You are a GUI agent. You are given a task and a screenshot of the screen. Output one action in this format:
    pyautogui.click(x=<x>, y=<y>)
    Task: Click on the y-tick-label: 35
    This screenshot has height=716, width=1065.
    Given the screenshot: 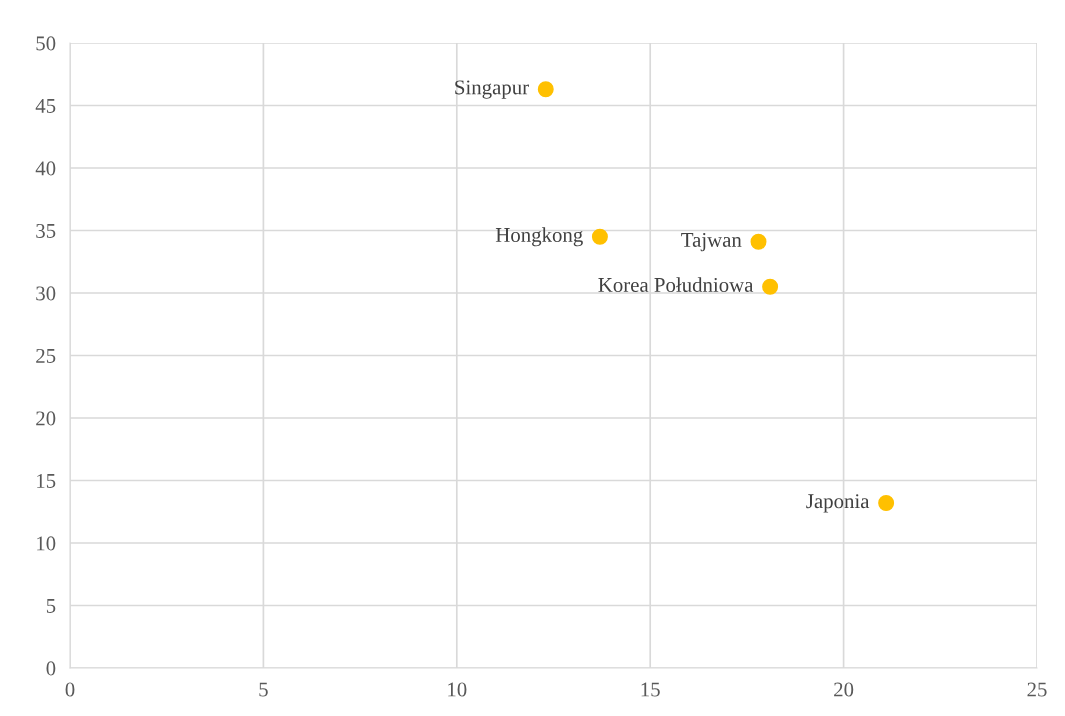 What is the action you would take?
    pyautogui.click(x=46, y=230)
    